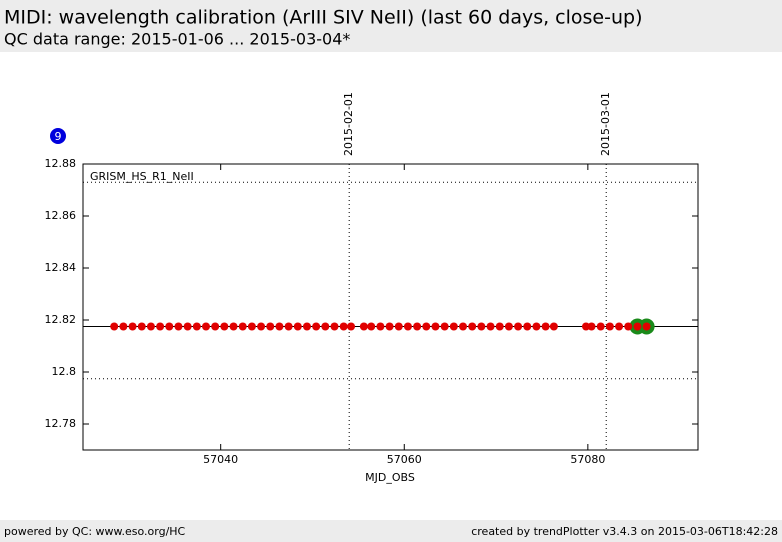  Describe the element at coordinates (348, 124) in the screenshot. I see `date-label: 2015-02-01` at that location.